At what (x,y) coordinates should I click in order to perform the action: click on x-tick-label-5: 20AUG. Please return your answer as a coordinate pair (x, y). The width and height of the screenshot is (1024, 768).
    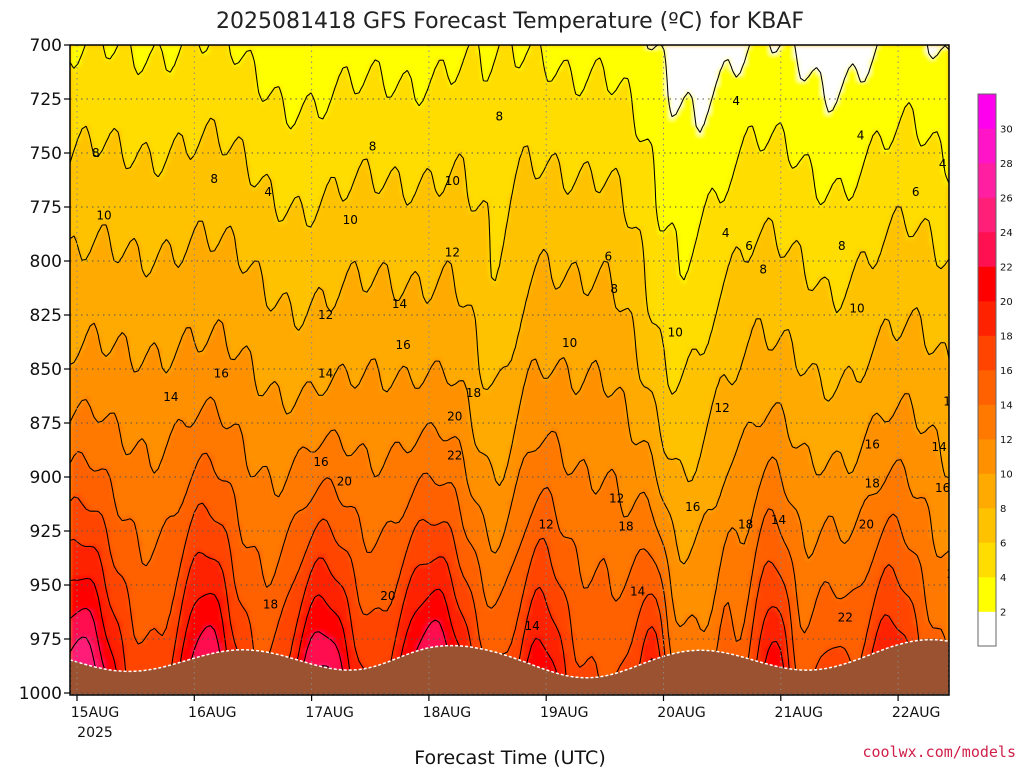
    Looking at the image, I should click on (681, 713).